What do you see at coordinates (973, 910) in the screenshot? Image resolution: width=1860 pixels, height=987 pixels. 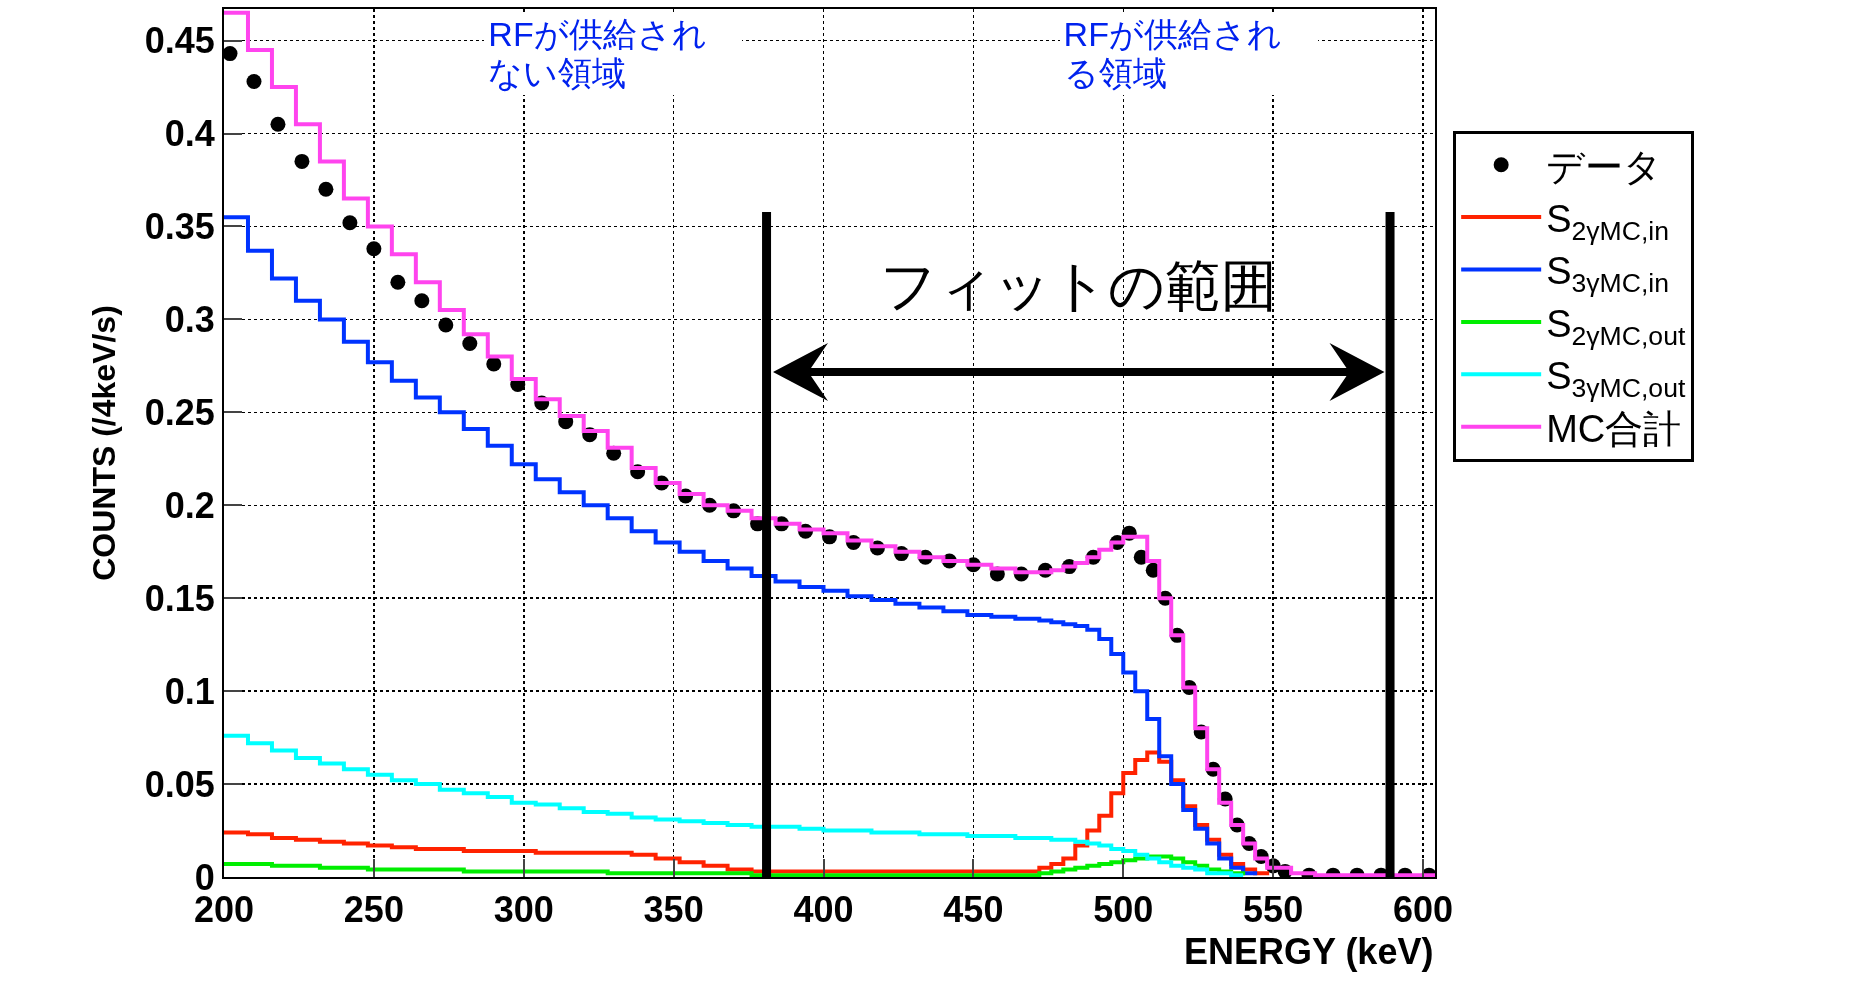 I see `x-tick-label: 450` at bounding box center [973, 910].